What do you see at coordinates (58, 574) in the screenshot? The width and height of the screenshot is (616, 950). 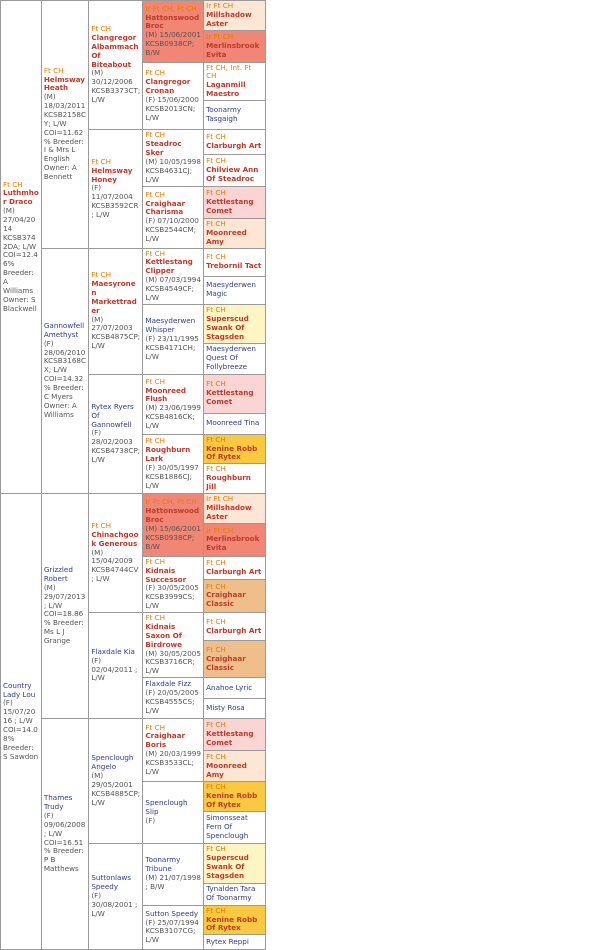 I see `dog-name: Grizzled Robert` at bounding box center [58, 574].